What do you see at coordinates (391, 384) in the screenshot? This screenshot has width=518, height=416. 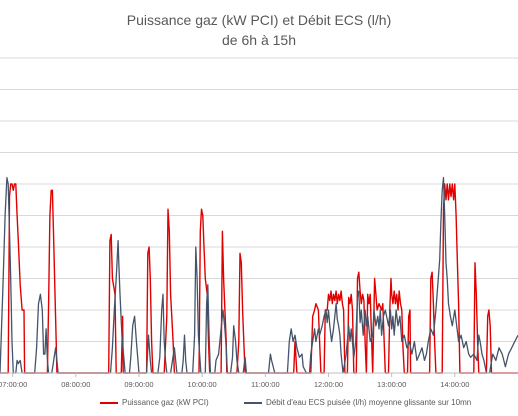 I see `x-tick-label: 13:00:00` at bounding box center [391, 384].